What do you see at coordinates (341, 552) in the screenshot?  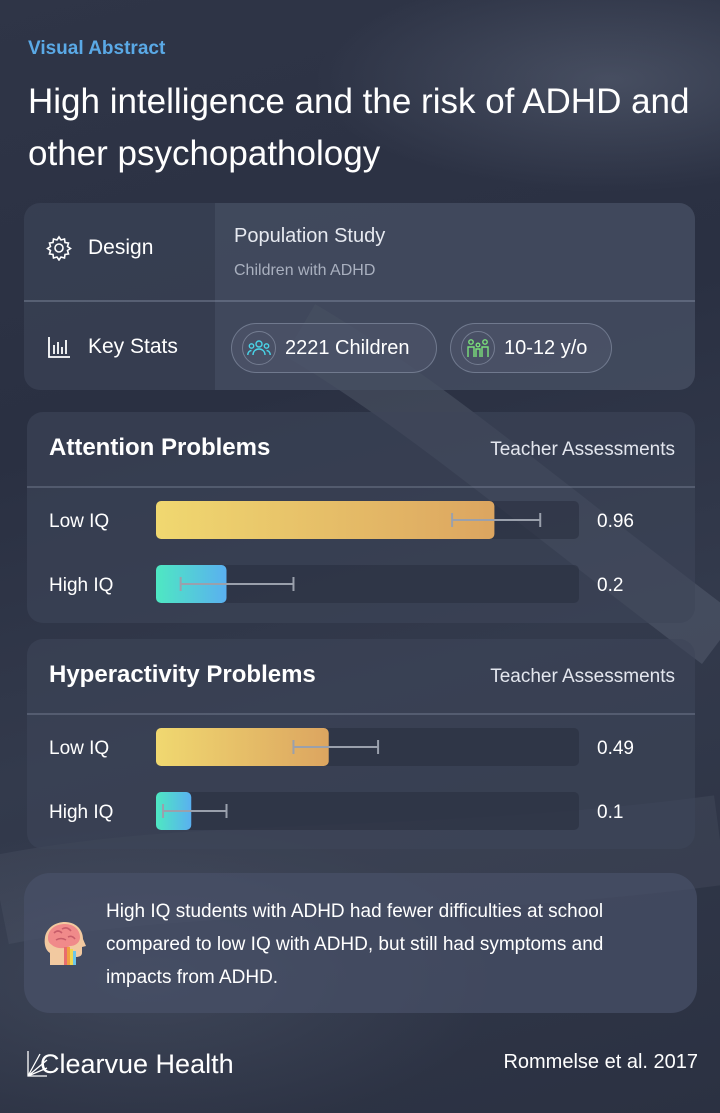 I see `attention-chart-svg: Low IQ 0.96 High IQ 0.2` at bounding box center [341, 552].